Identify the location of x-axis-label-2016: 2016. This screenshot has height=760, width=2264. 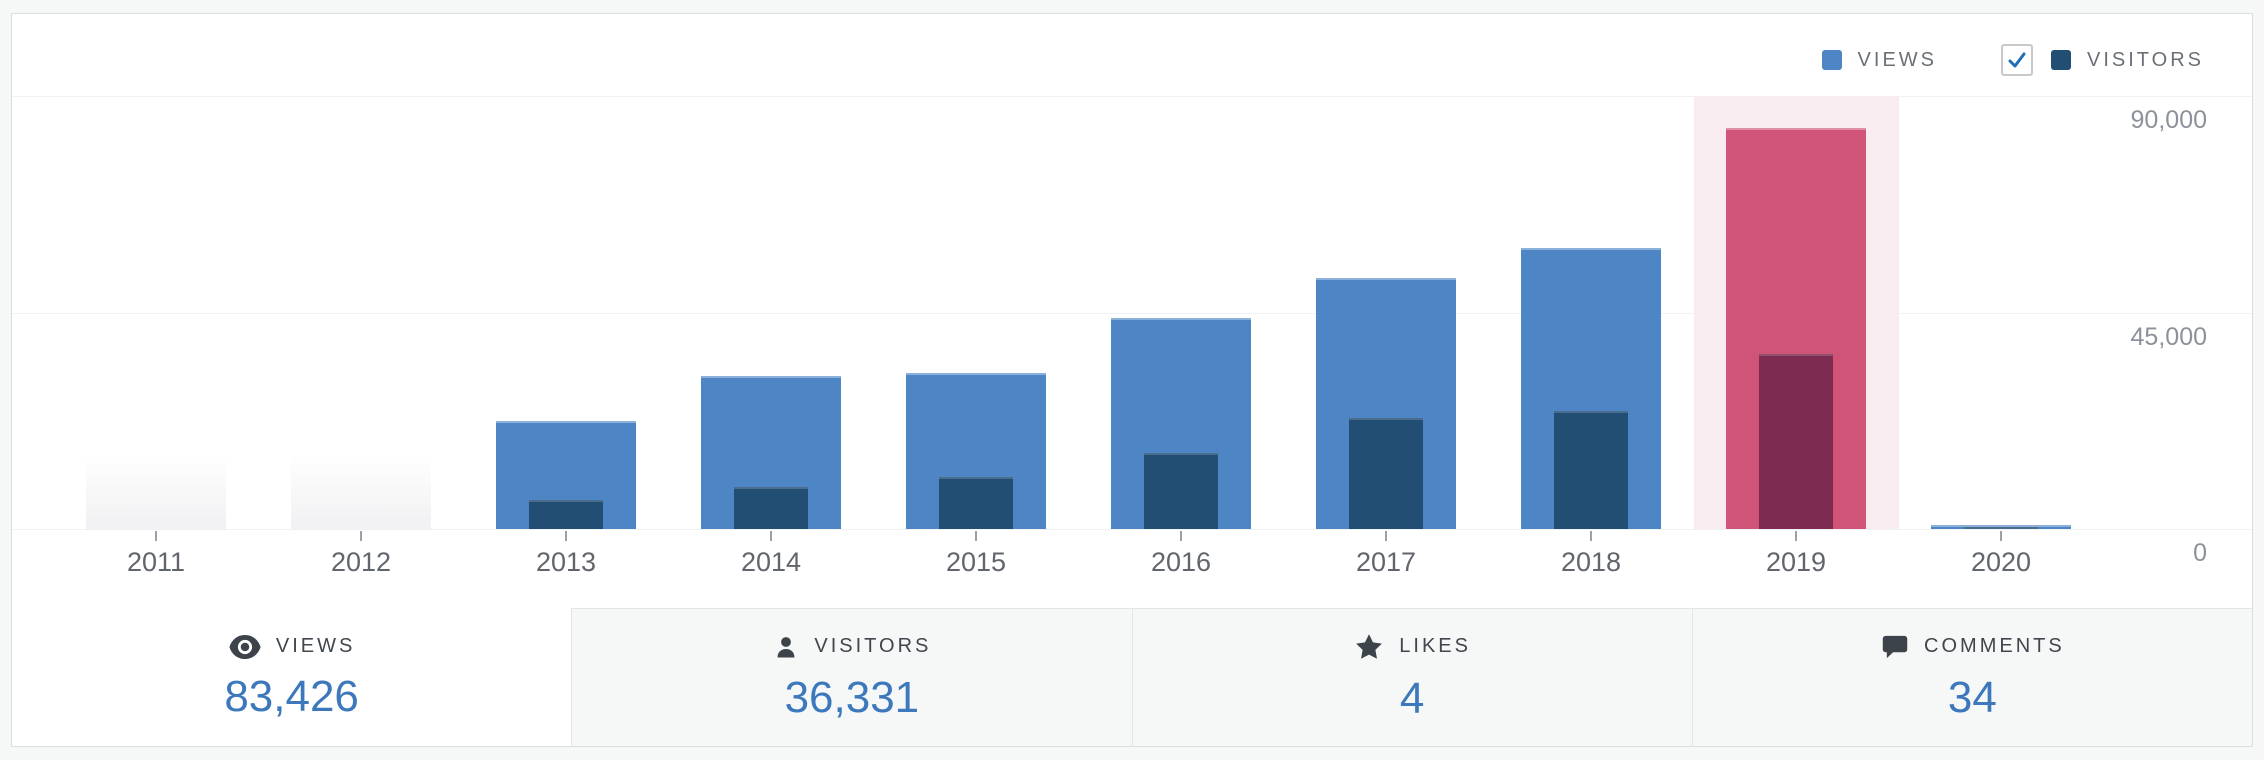
(1181, 562).